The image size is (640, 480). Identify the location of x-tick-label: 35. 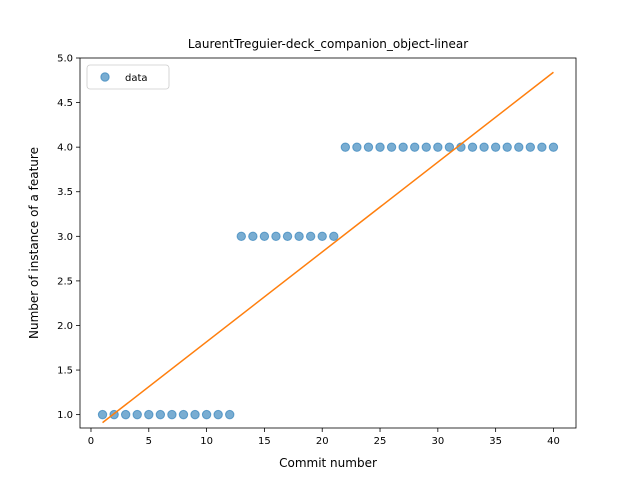
(495, 441).